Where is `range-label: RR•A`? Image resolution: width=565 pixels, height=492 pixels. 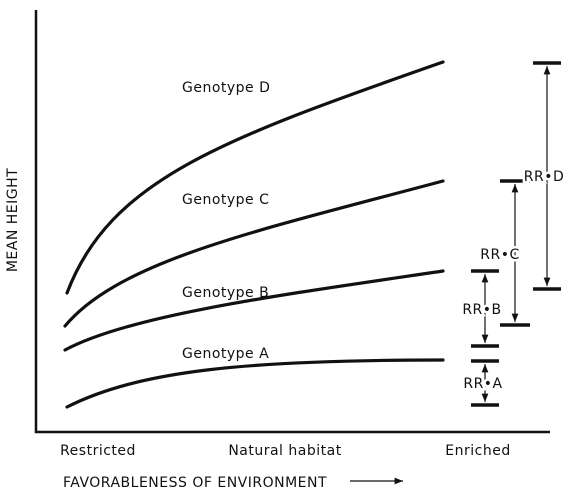 range-label: RR•A is located at coordinates (482, 384).